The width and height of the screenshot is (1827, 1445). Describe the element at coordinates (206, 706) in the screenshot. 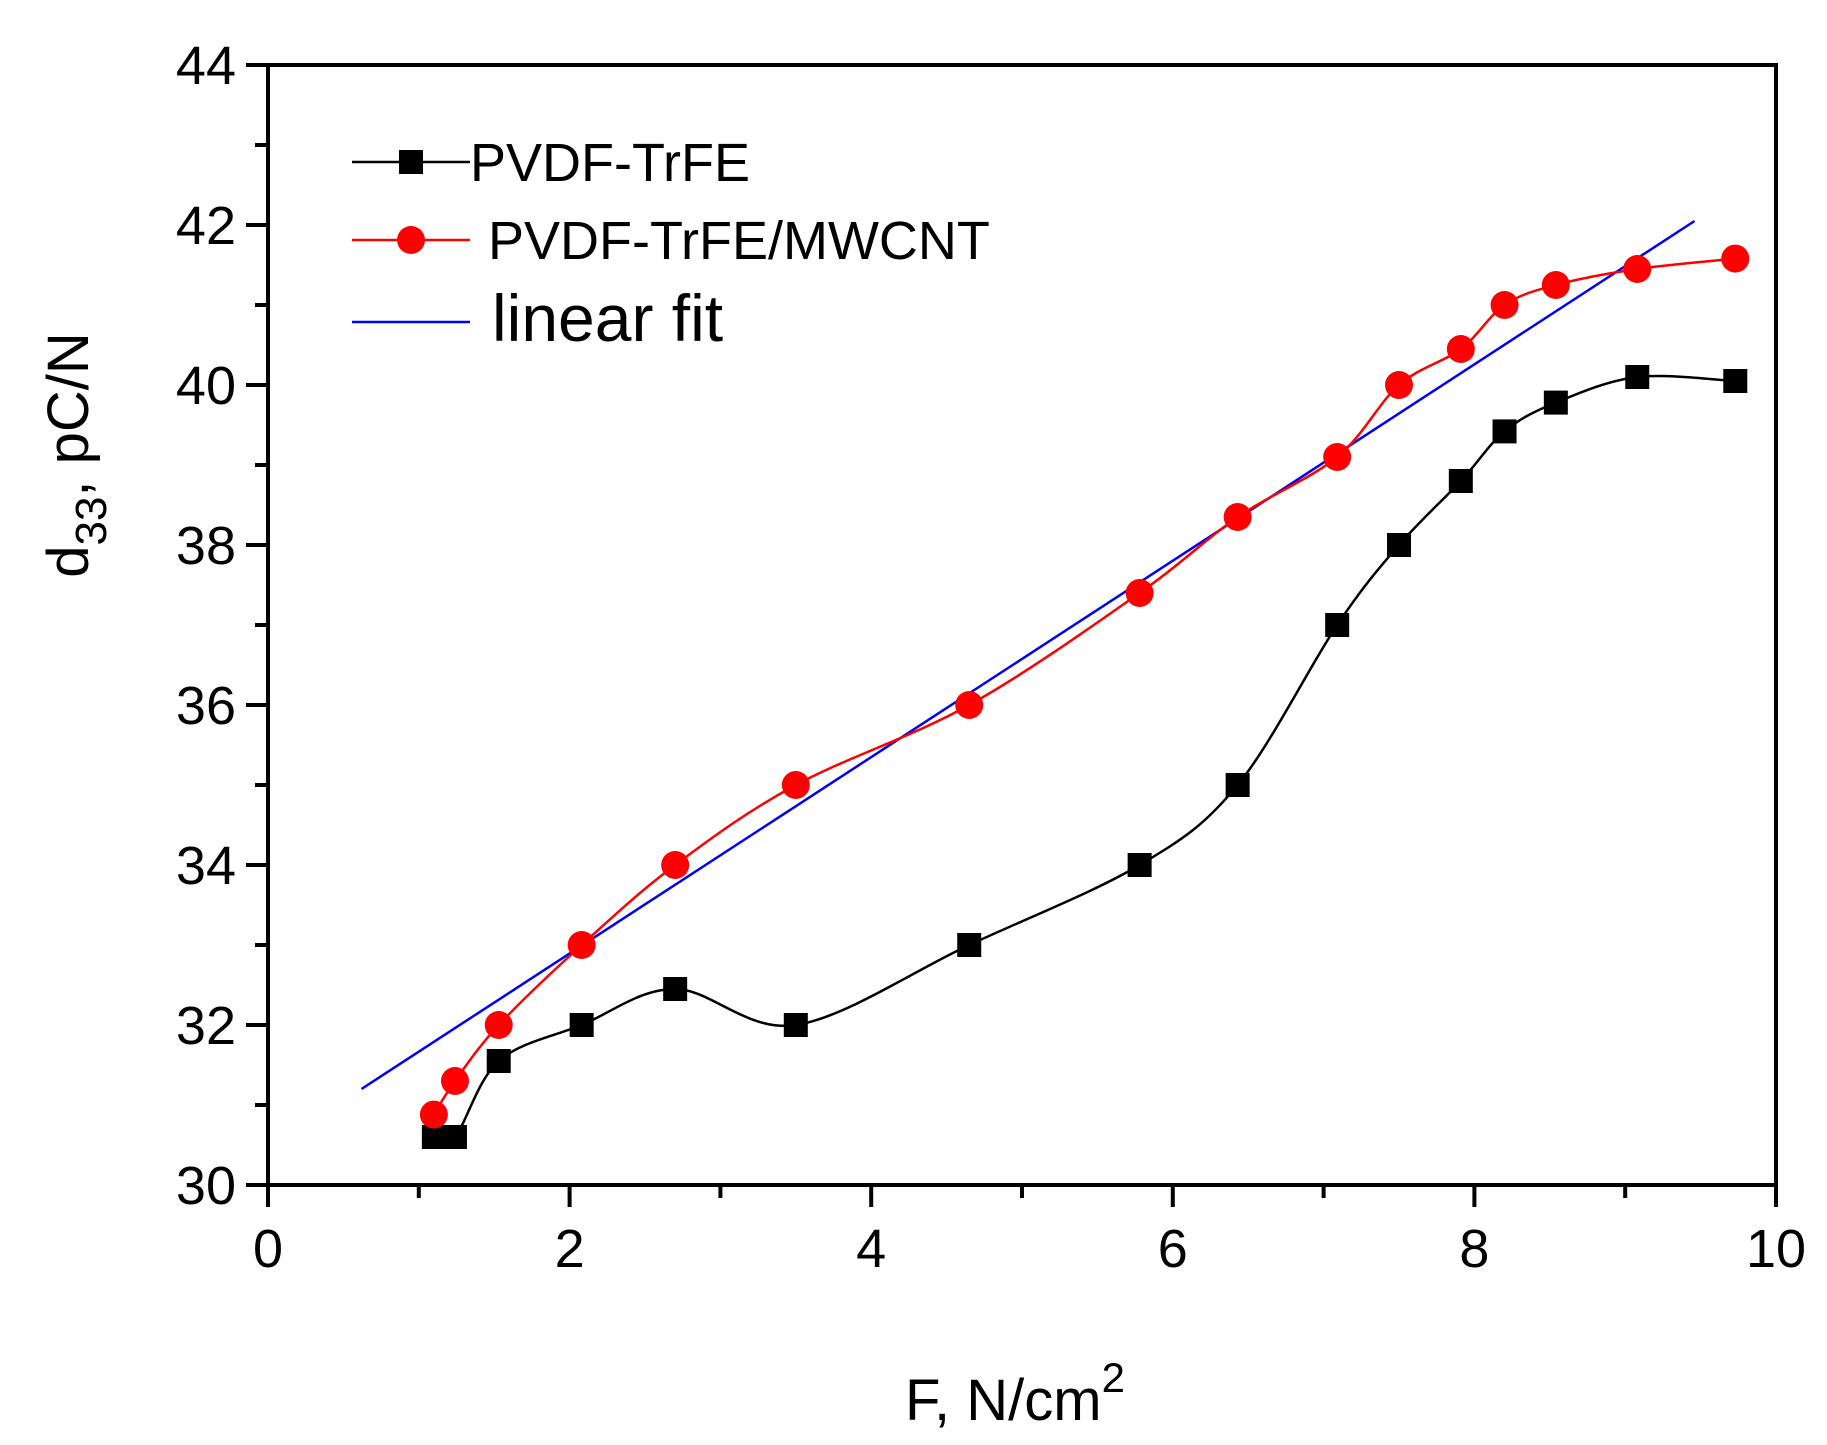

I see `y-tick-label: 36` at that location.